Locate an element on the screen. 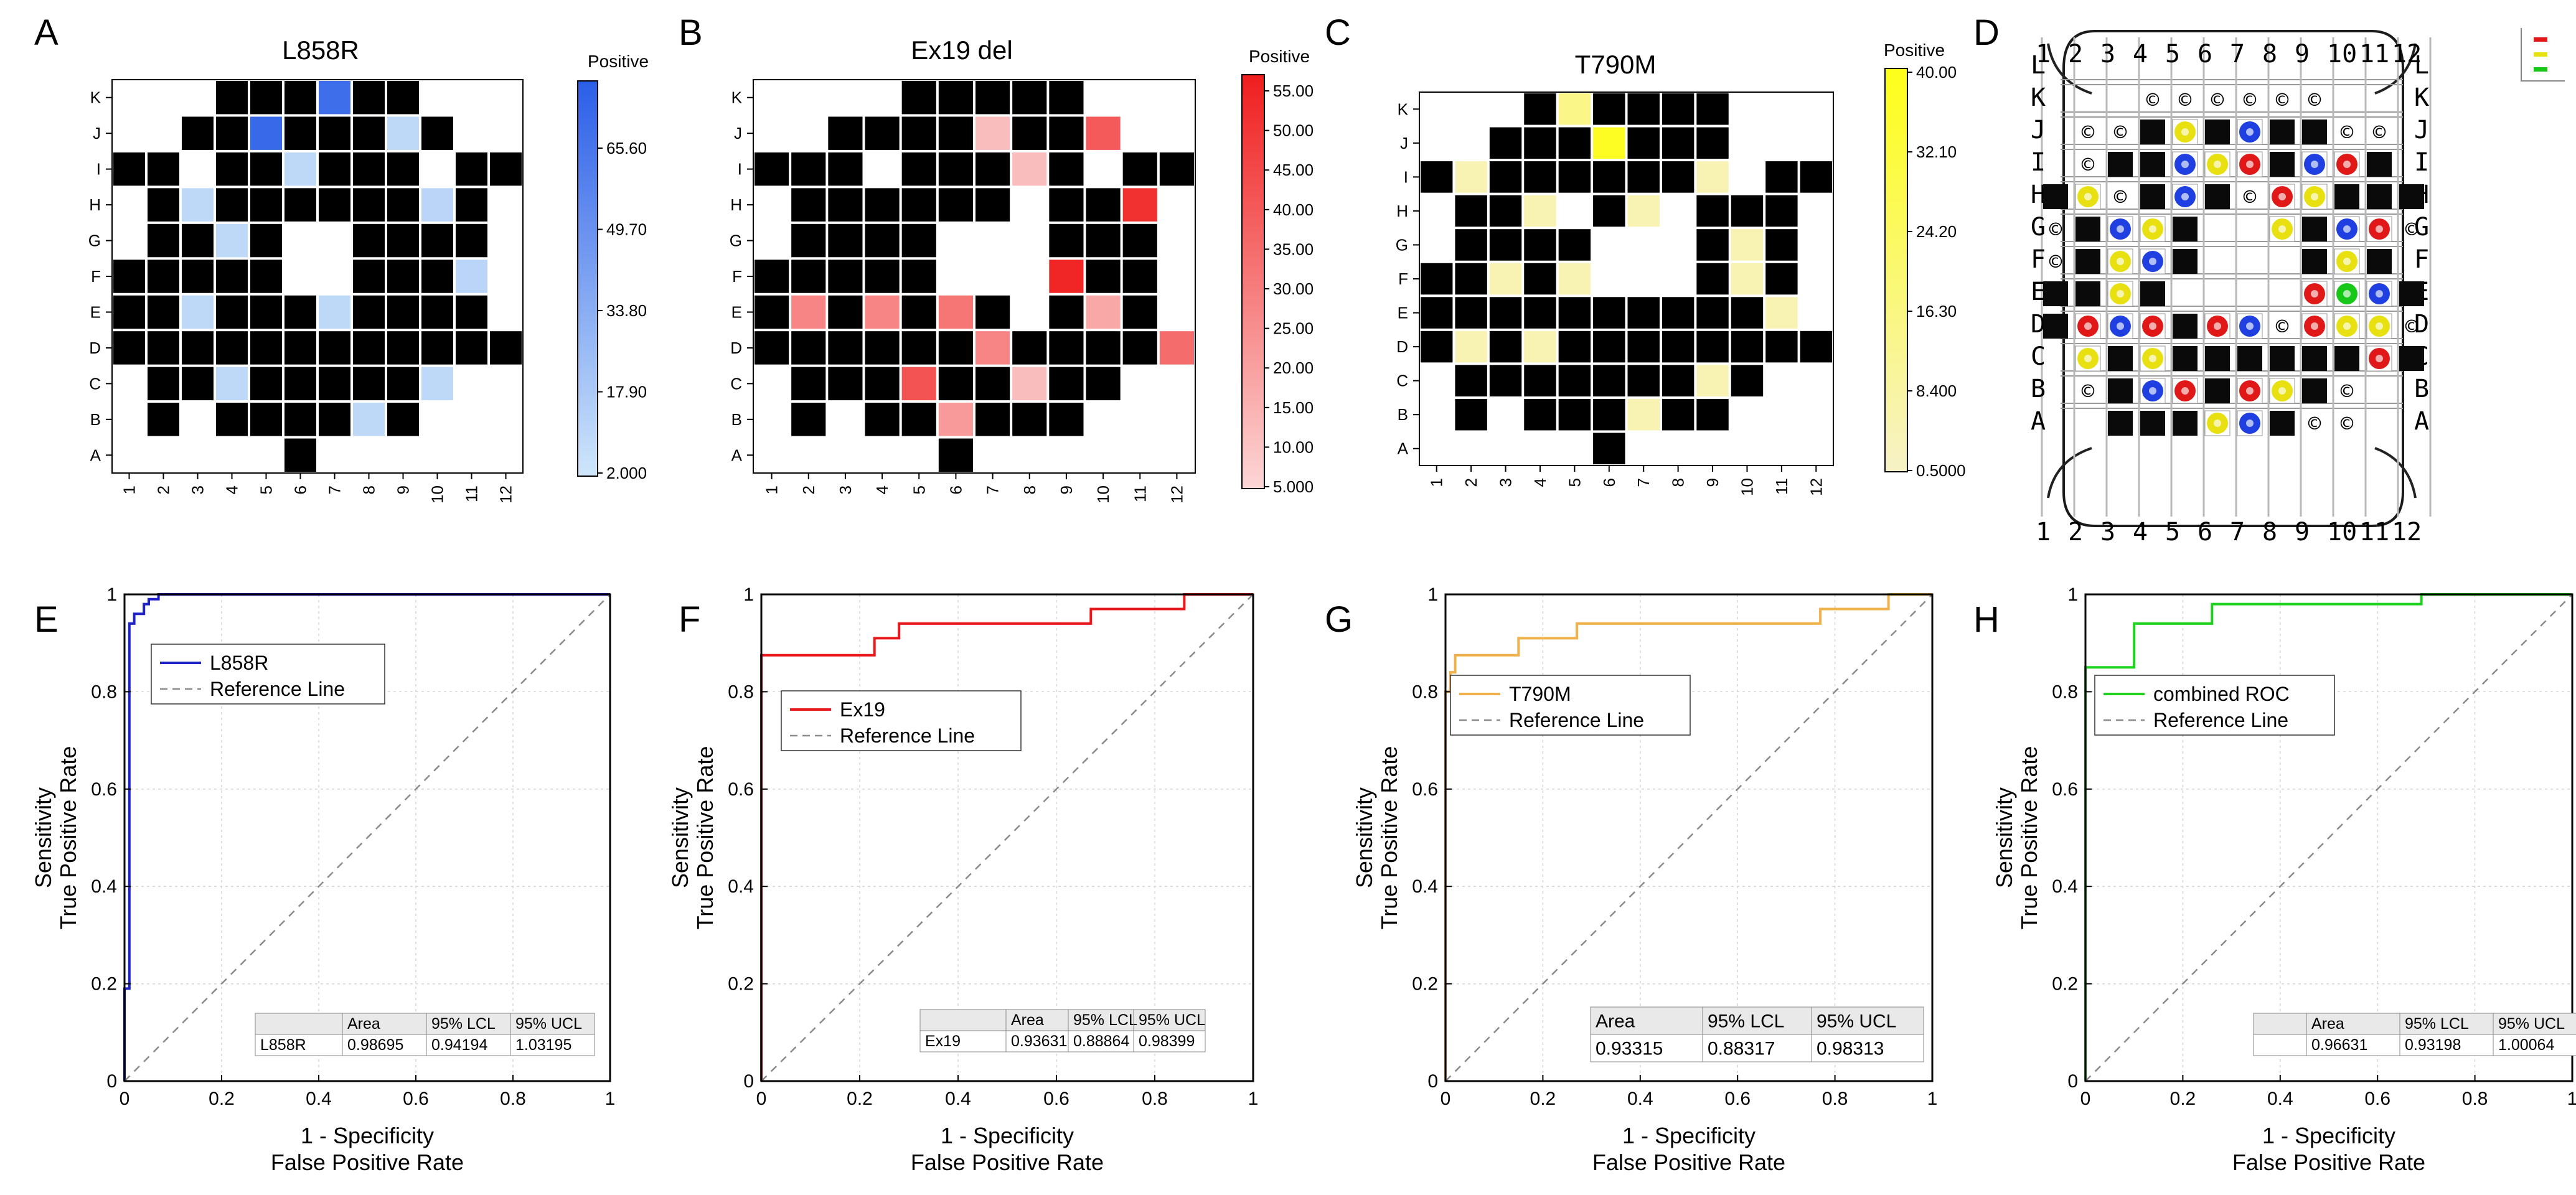  chip-row-label-left: G is located at coordinates (2038, 227).